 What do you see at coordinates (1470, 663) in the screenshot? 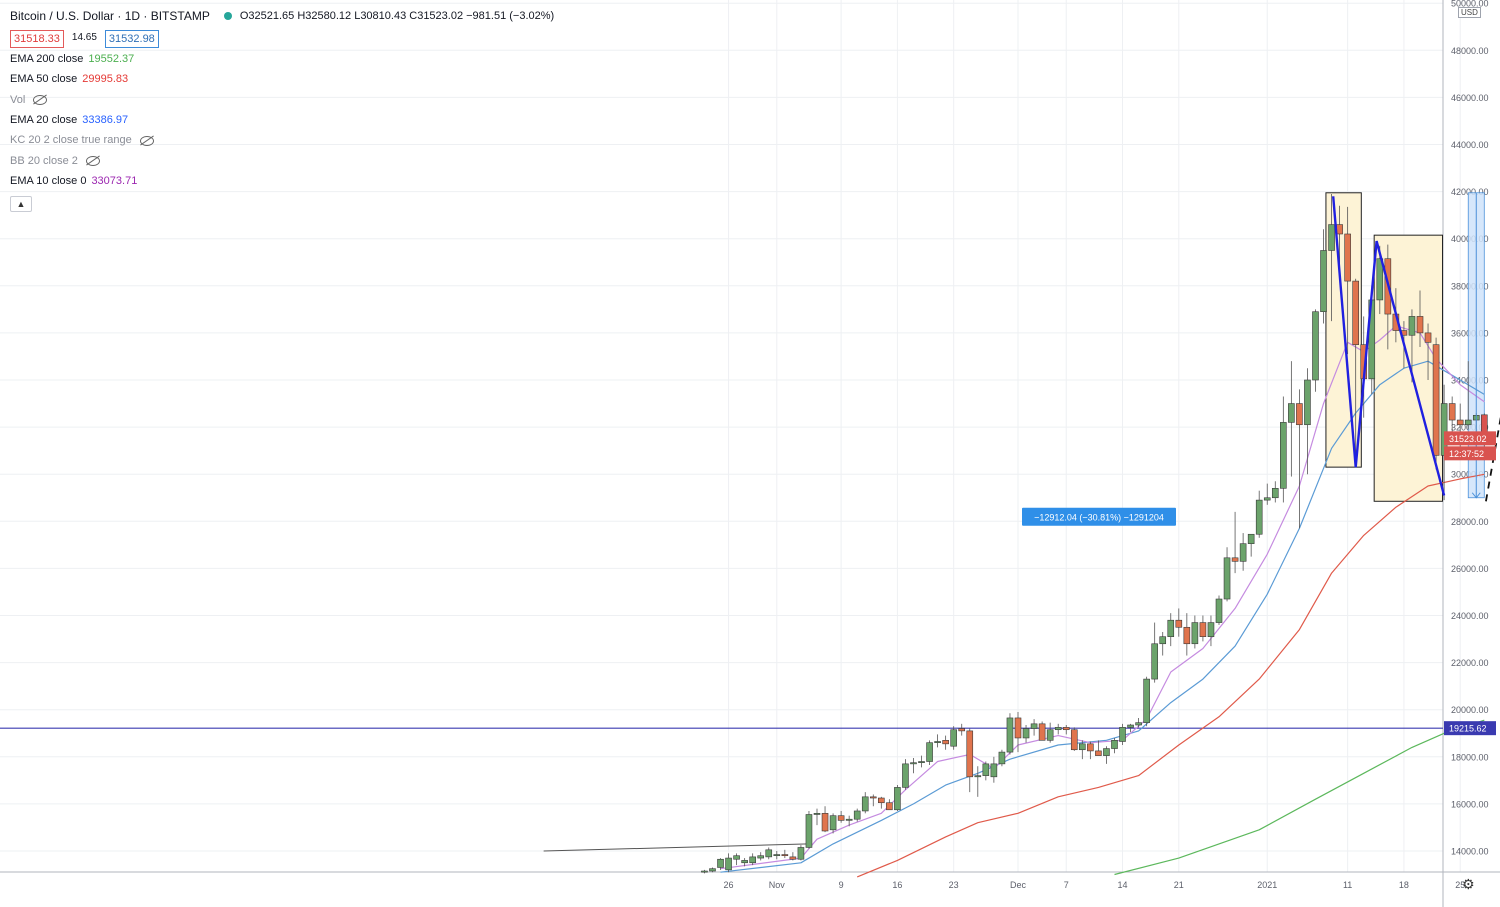
I see `price-tick-label: 22000.00` at bounding box center [1470, 663].